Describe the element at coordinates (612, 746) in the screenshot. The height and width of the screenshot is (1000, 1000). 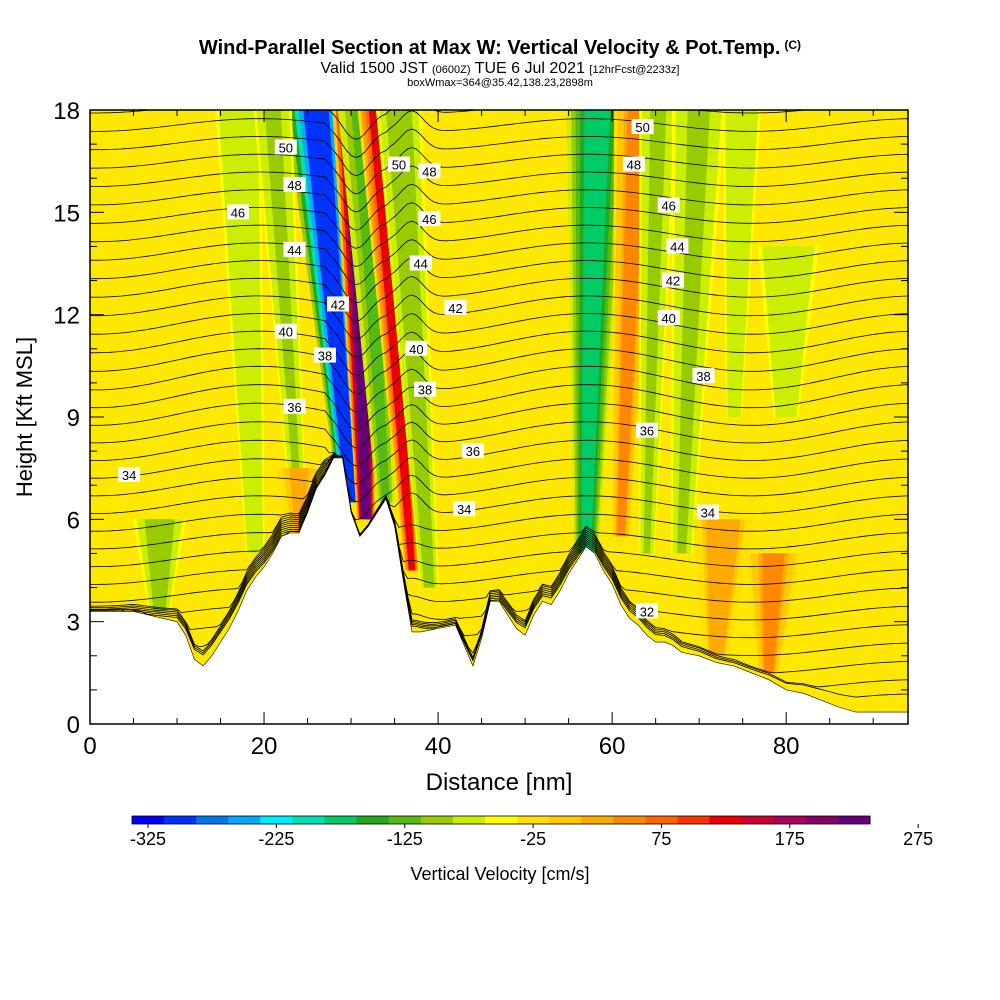
I see `x-tick-label: 60` at that location.